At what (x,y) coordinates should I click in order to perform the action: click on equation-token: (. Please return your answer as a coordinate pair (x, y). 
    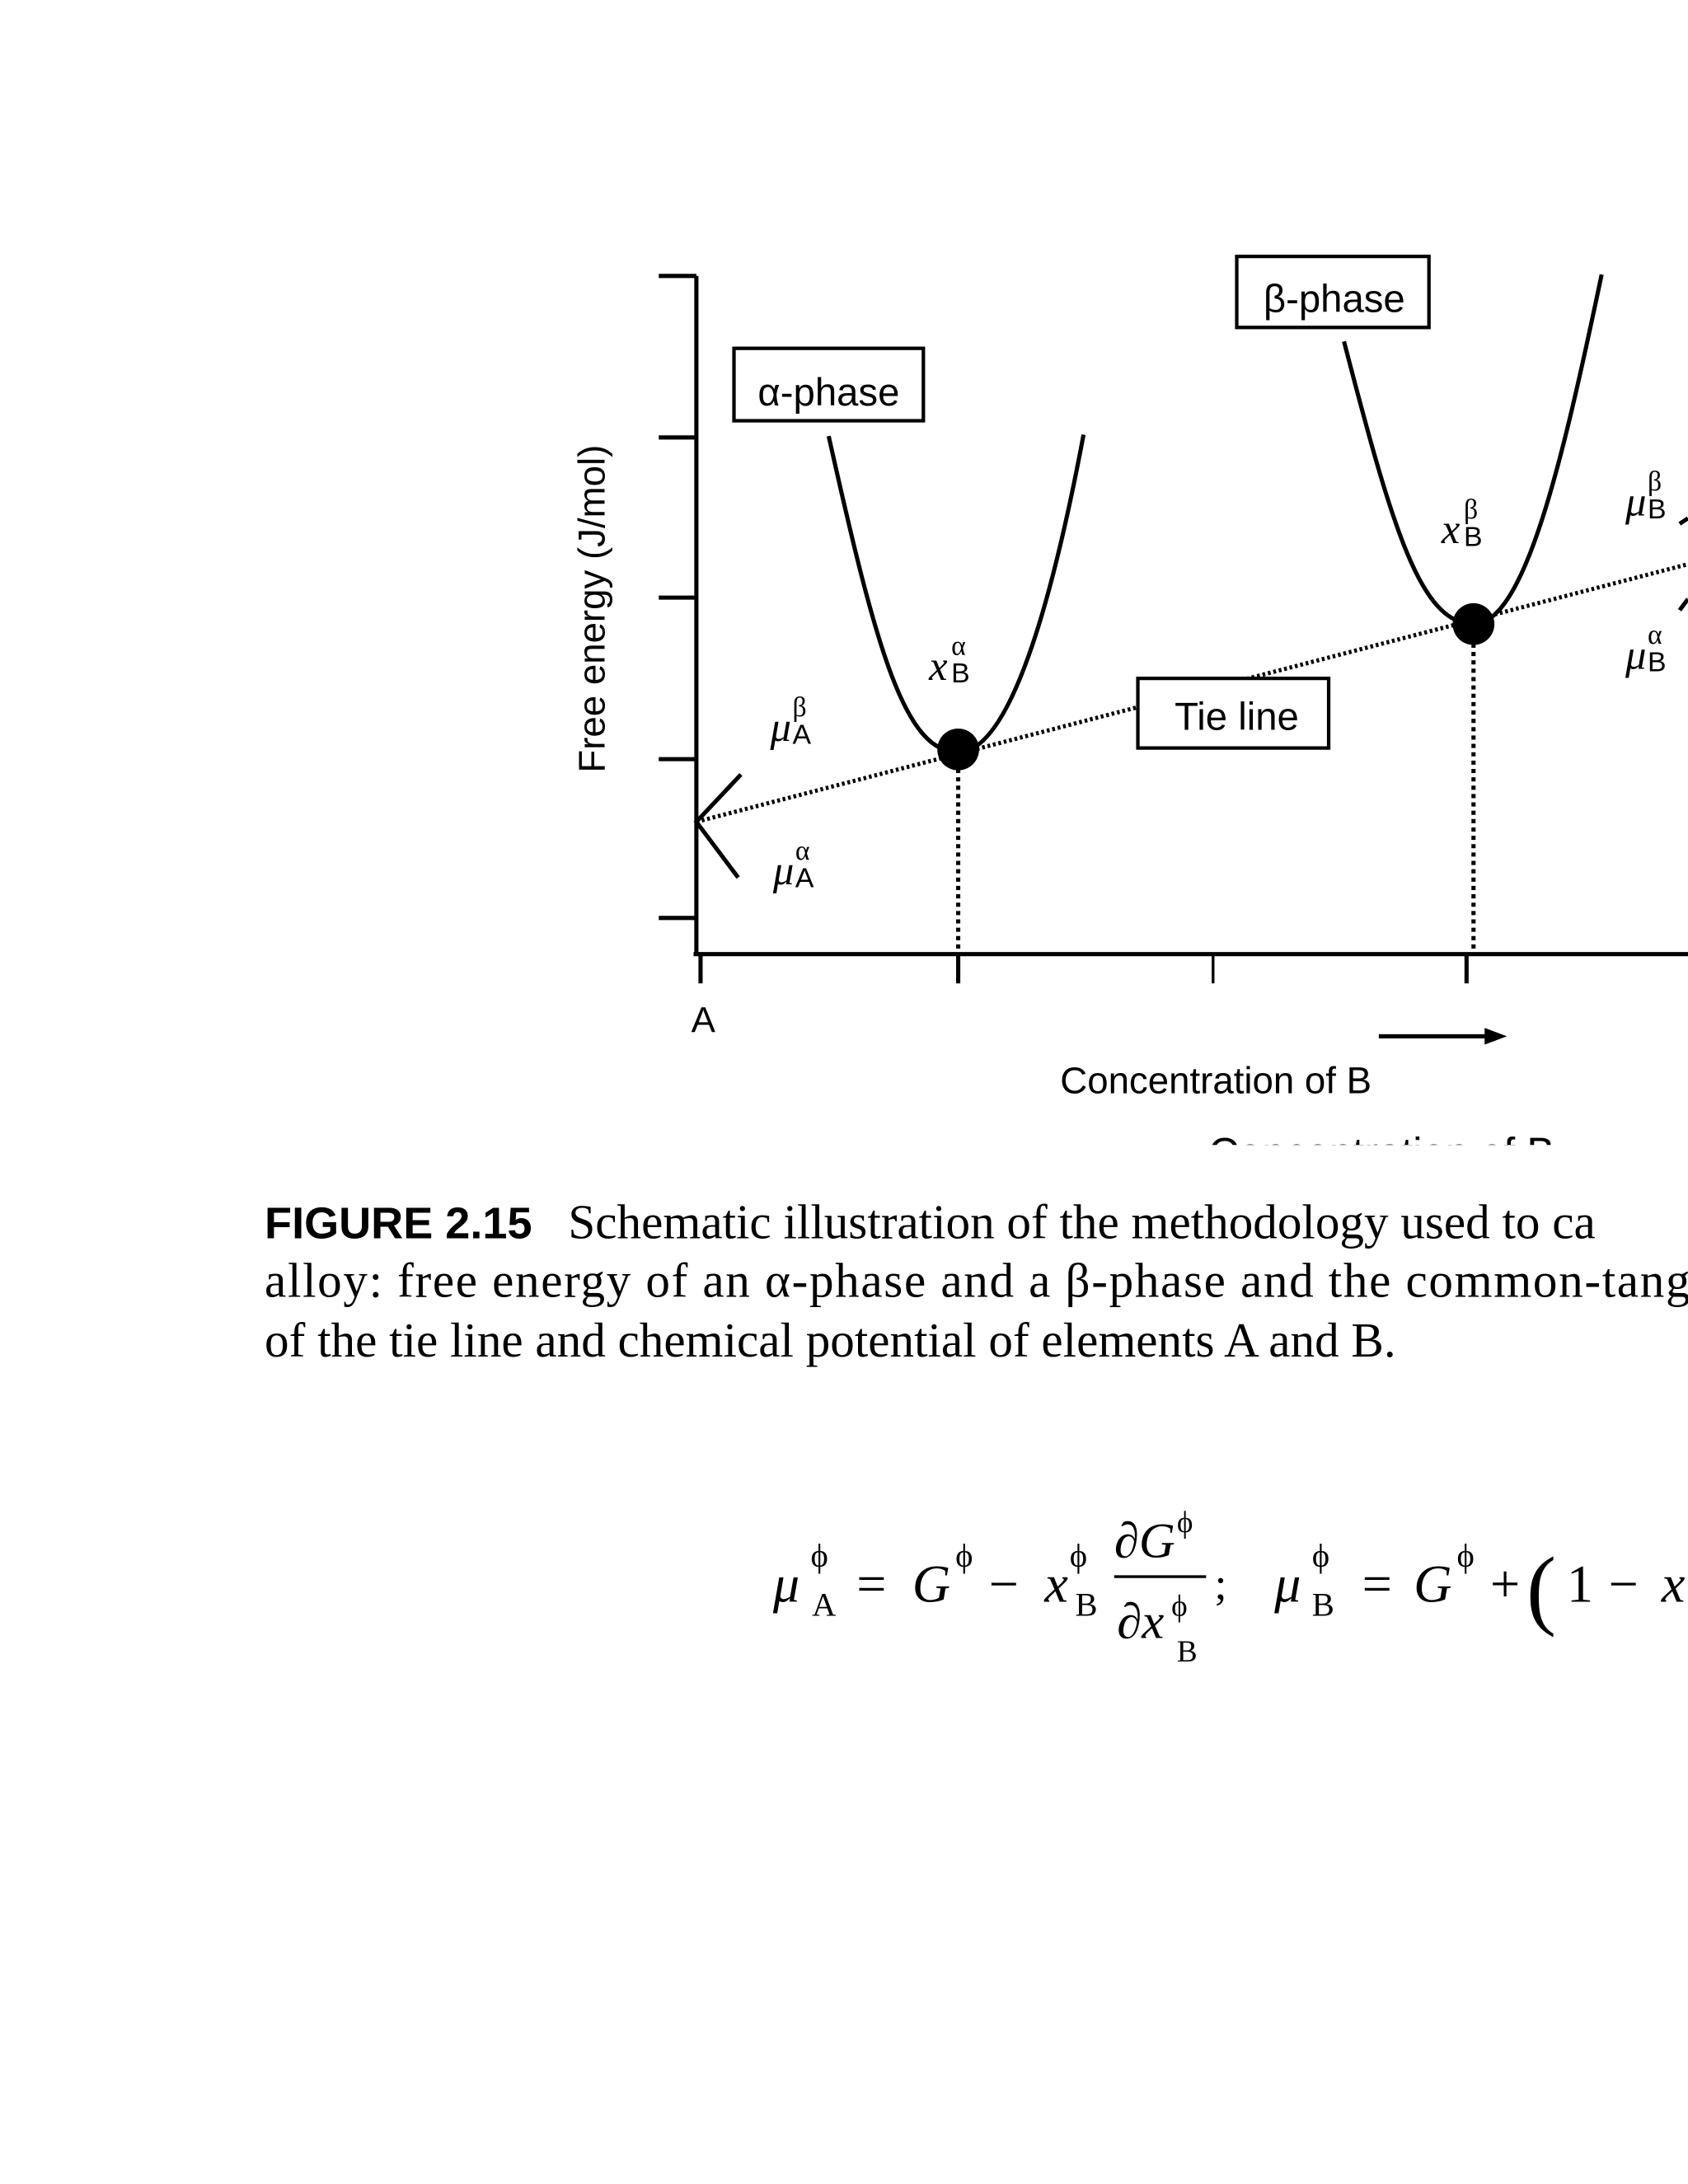
    Looking at the image, I should click on (1541, 1589).